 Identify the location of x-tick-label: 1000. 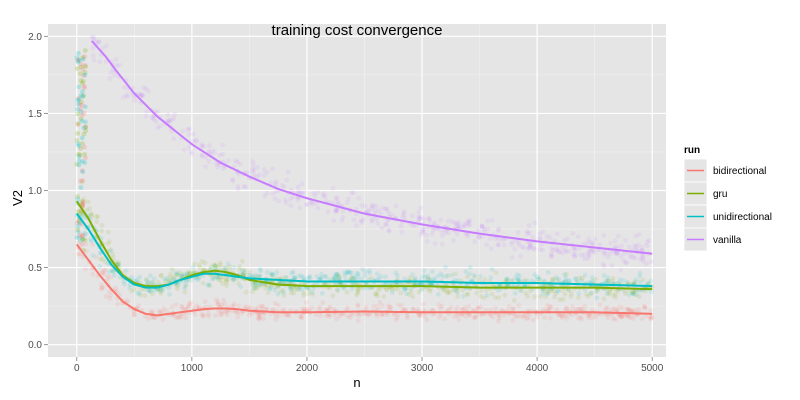
(192, 368).